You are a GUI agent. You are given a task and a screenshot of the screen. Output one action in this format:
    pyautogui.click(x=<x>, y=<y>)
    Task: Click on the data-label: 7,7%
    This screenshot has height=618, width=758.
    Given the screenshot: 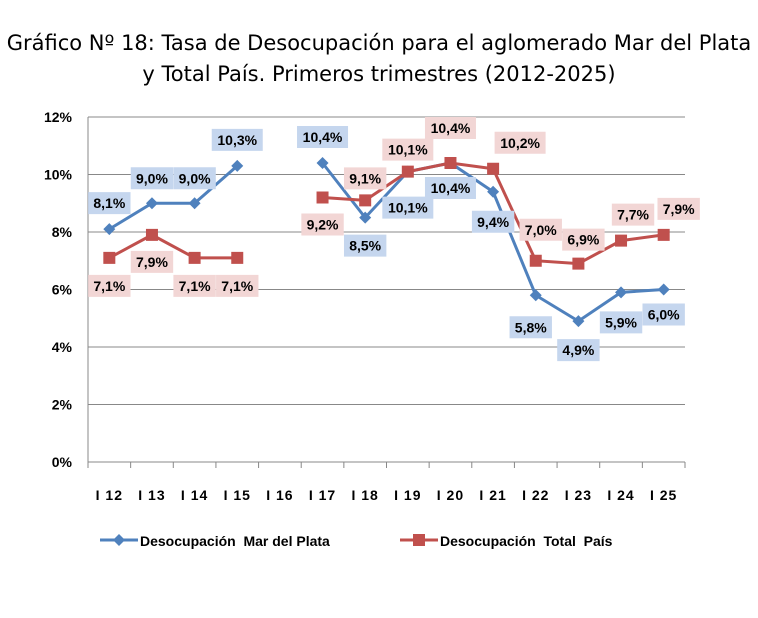 What is the action you would take?
    pyautogui.click(x=633, y=215)
    